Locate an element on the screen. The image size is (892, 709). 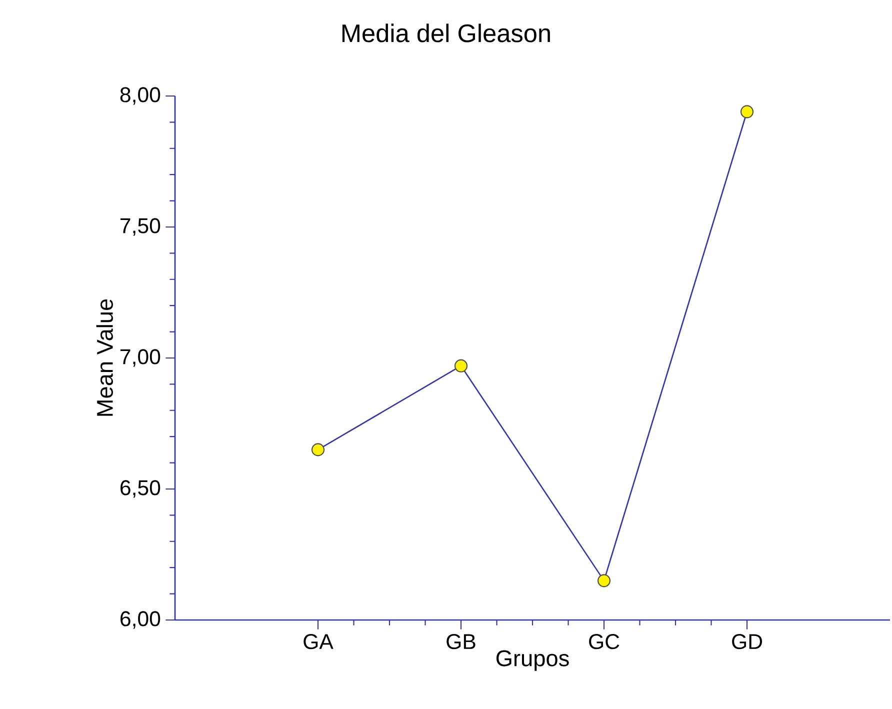
y-tick-label: 7,50 is located at coordinates (140, 227).